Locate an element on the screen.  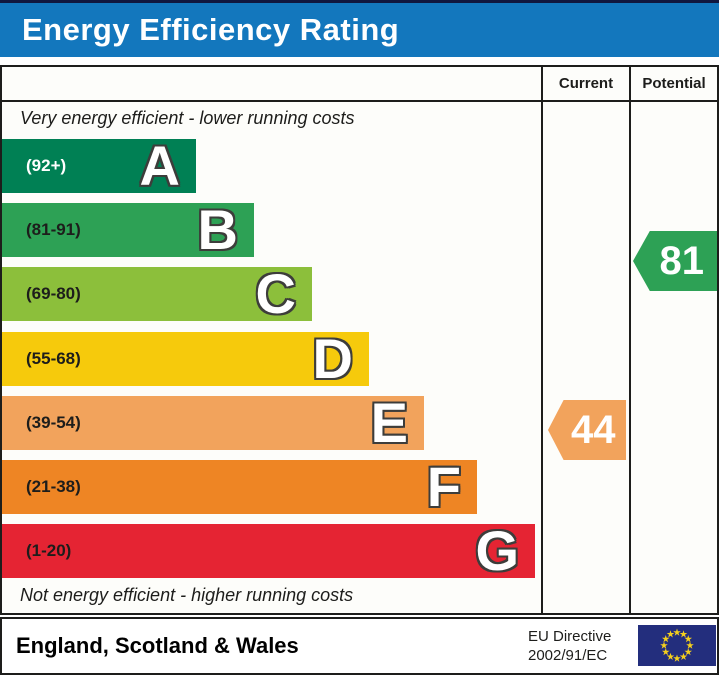
current-rating-value: 44 is located at coordinates (593, 429).